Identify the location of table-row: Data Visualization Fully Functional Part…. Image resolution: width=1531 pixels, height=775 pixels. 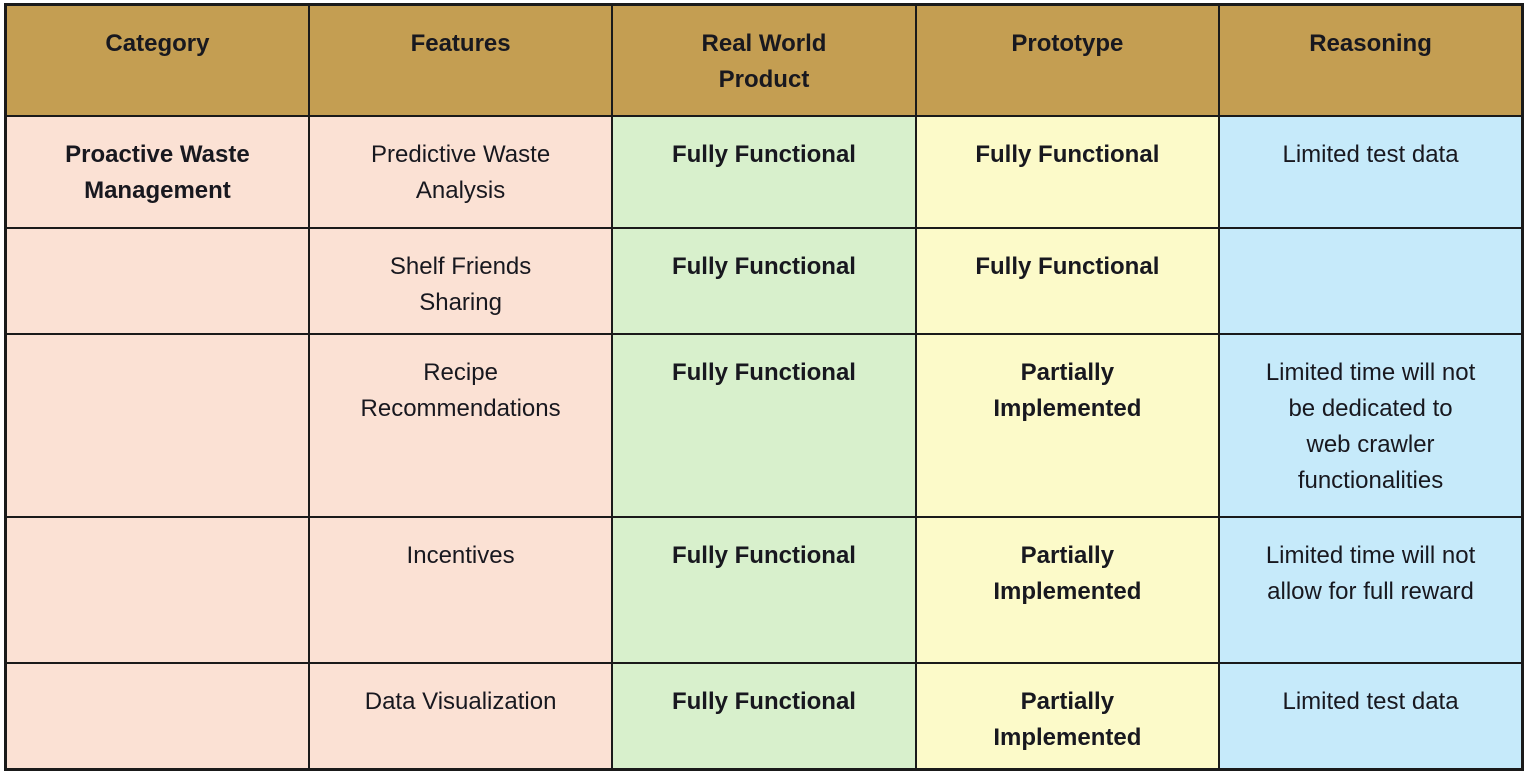
(764, 715).